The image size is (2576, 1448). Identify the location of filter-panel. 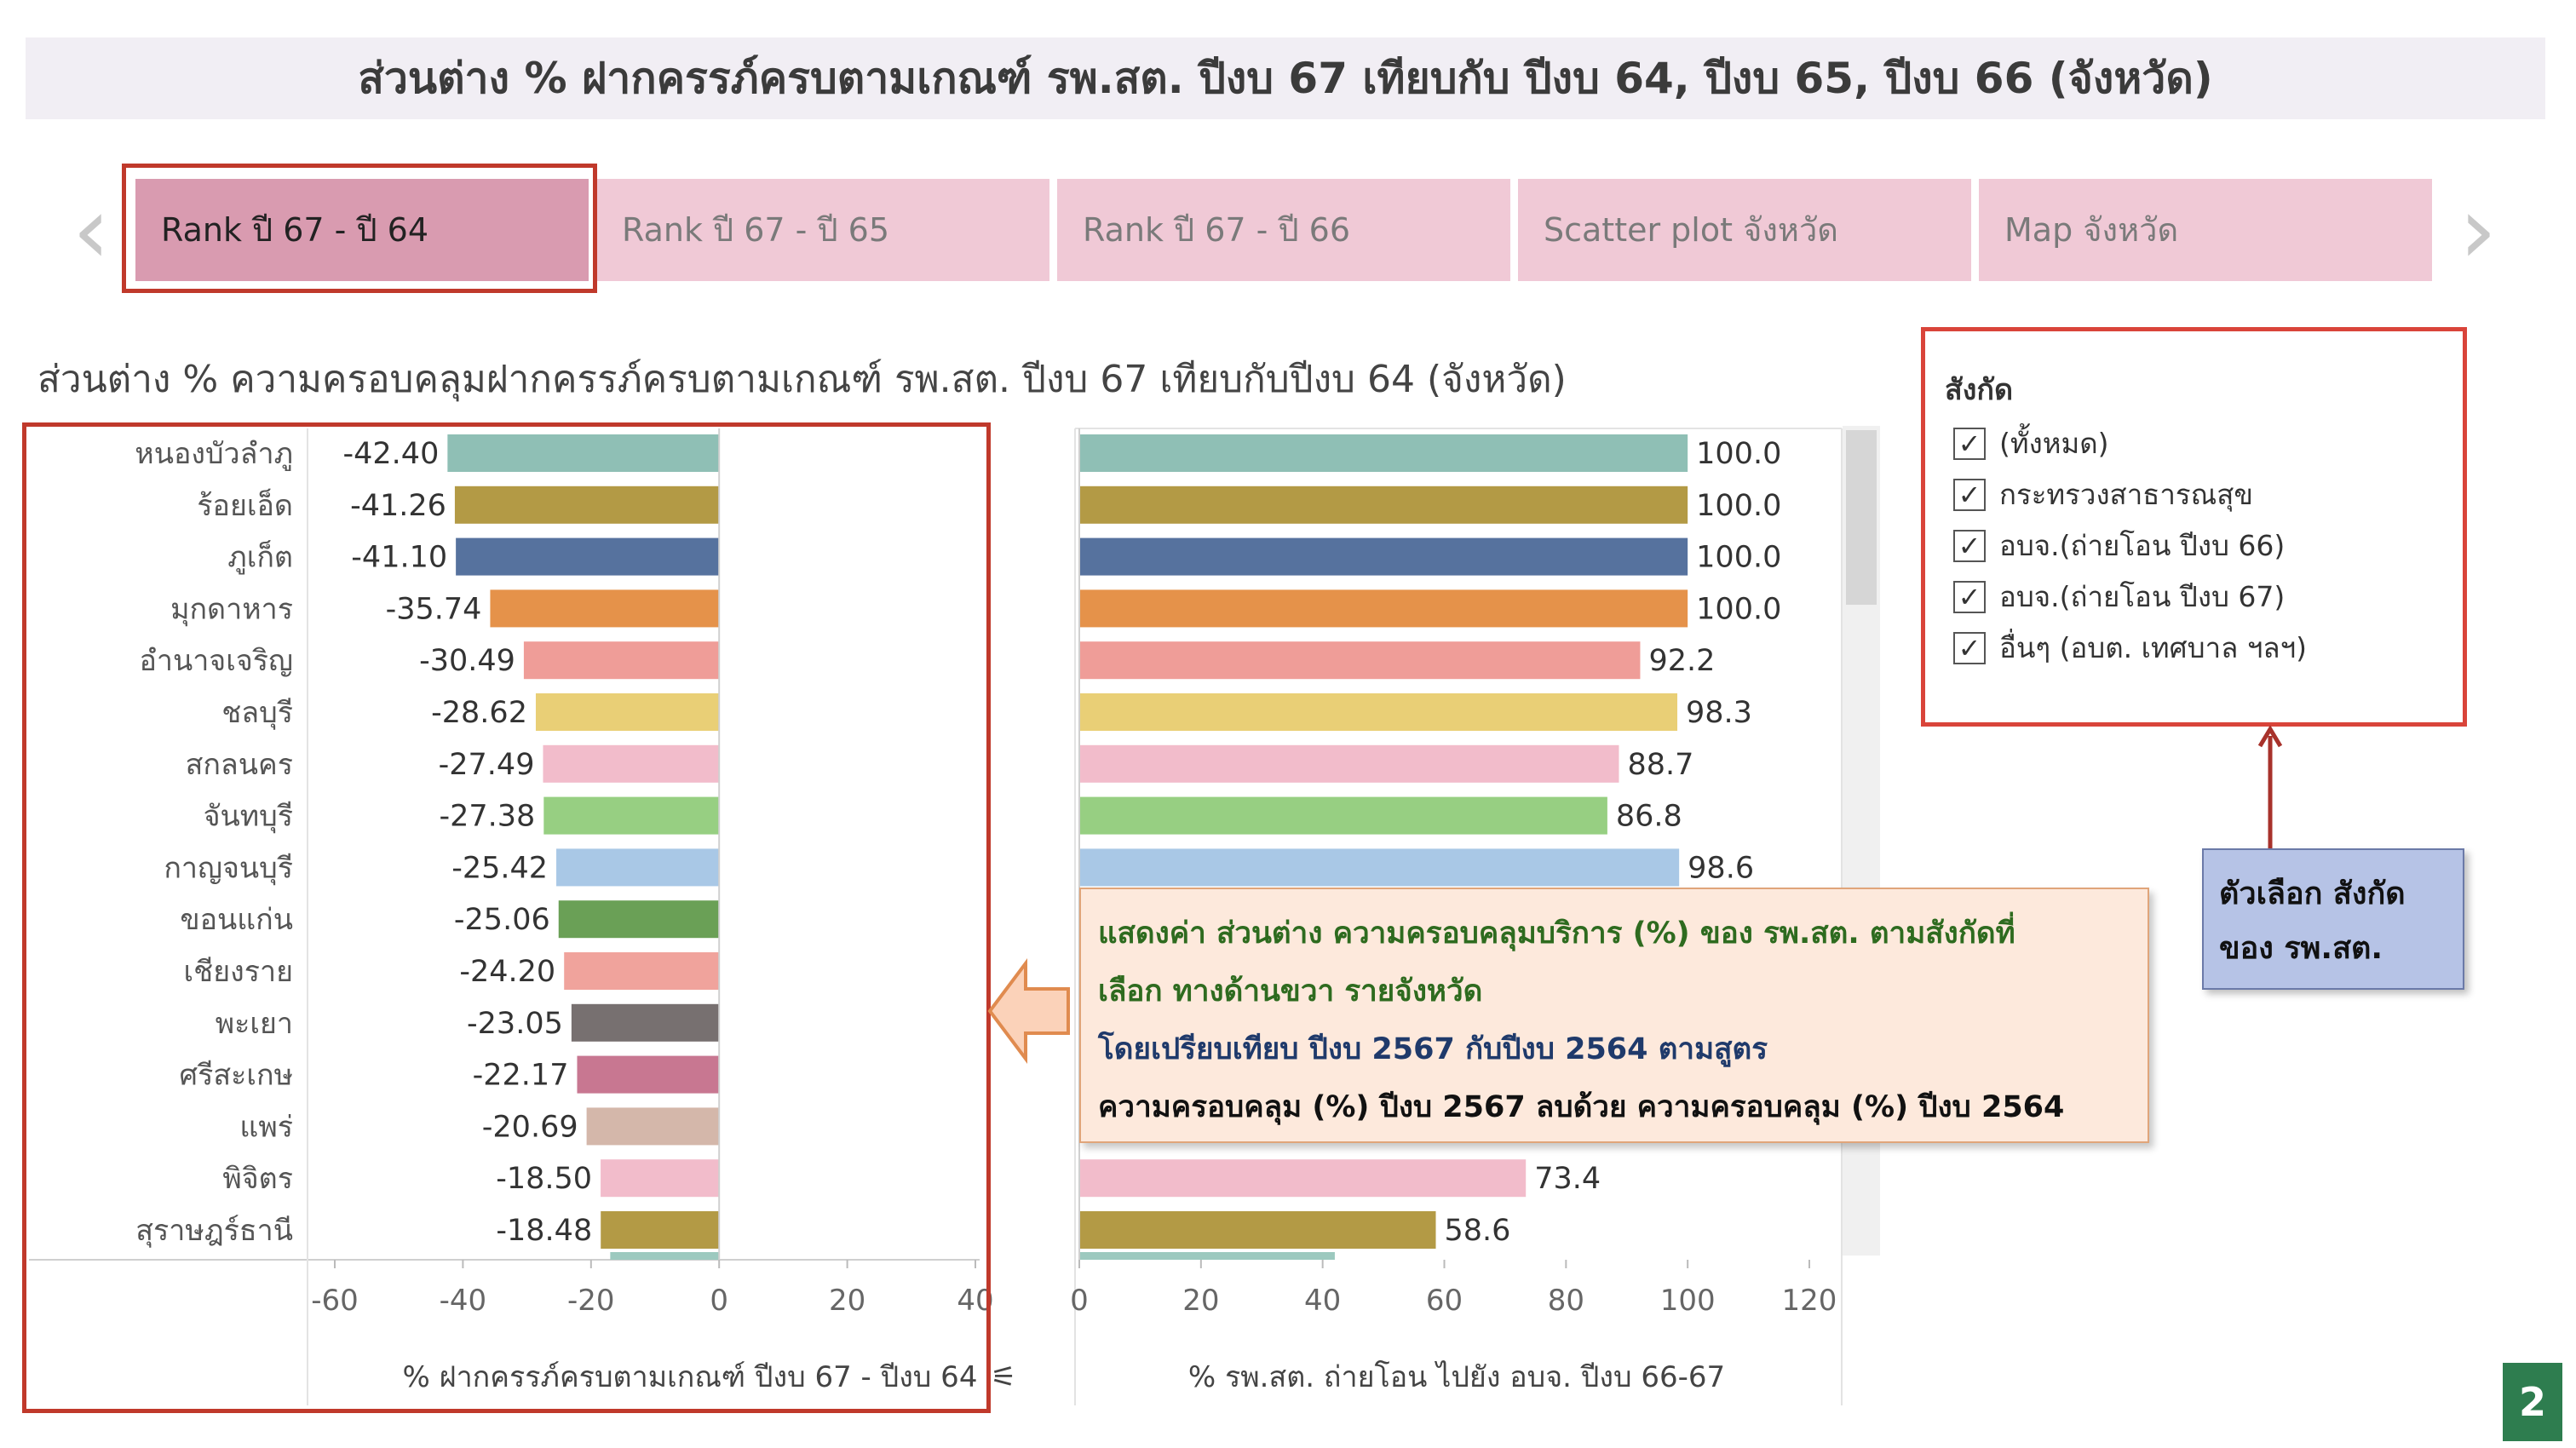
(2194, 527).